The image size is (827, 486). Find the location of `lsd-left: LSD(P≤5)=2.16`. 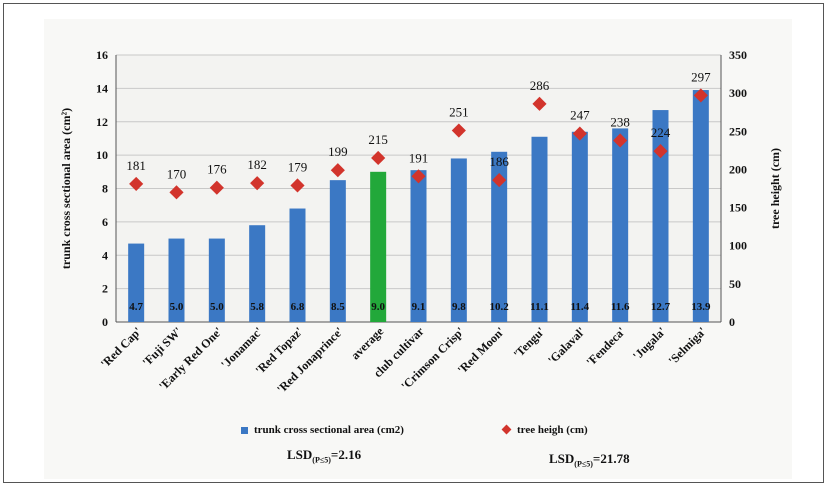

lsd-left: LSD(P≤5)=2.16 is located at coordinates (324, 456).